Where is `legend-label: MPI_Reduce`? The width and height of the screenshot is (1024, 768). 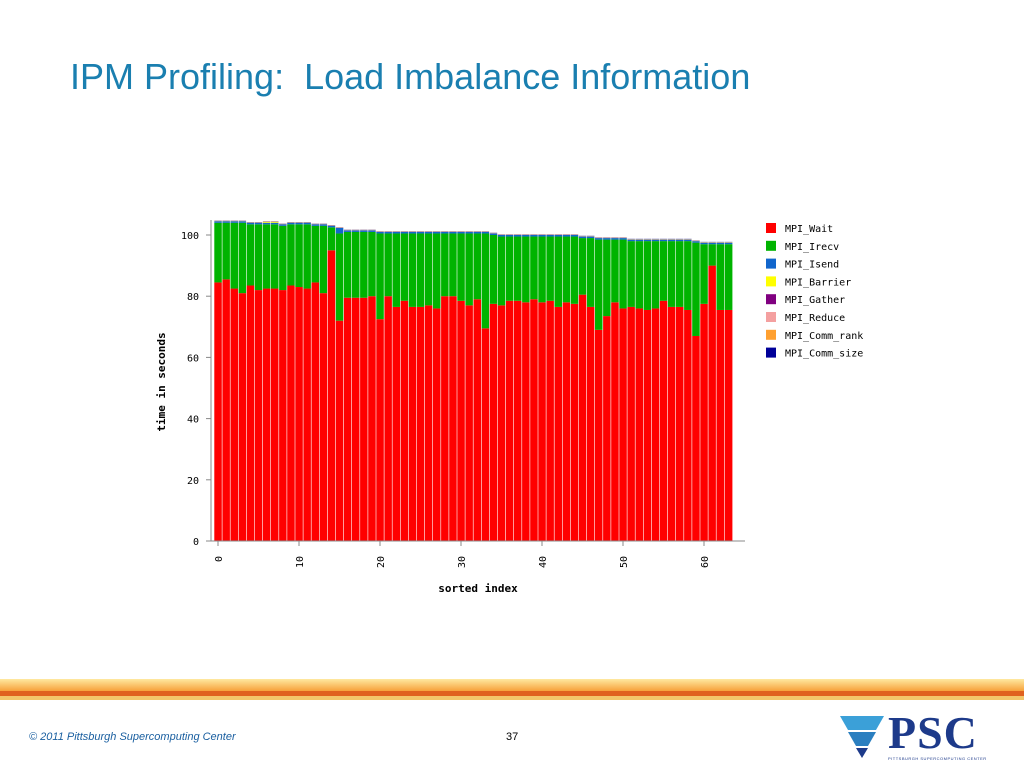
legend-label: MPI_Reduce is located at coordinates (815, 318).